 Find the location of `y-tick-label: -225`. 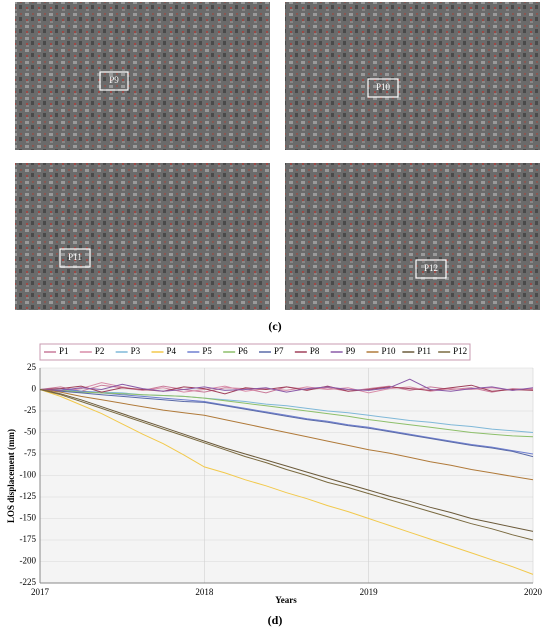

y-tick-label: -225 is located at coordinates (28, 582).